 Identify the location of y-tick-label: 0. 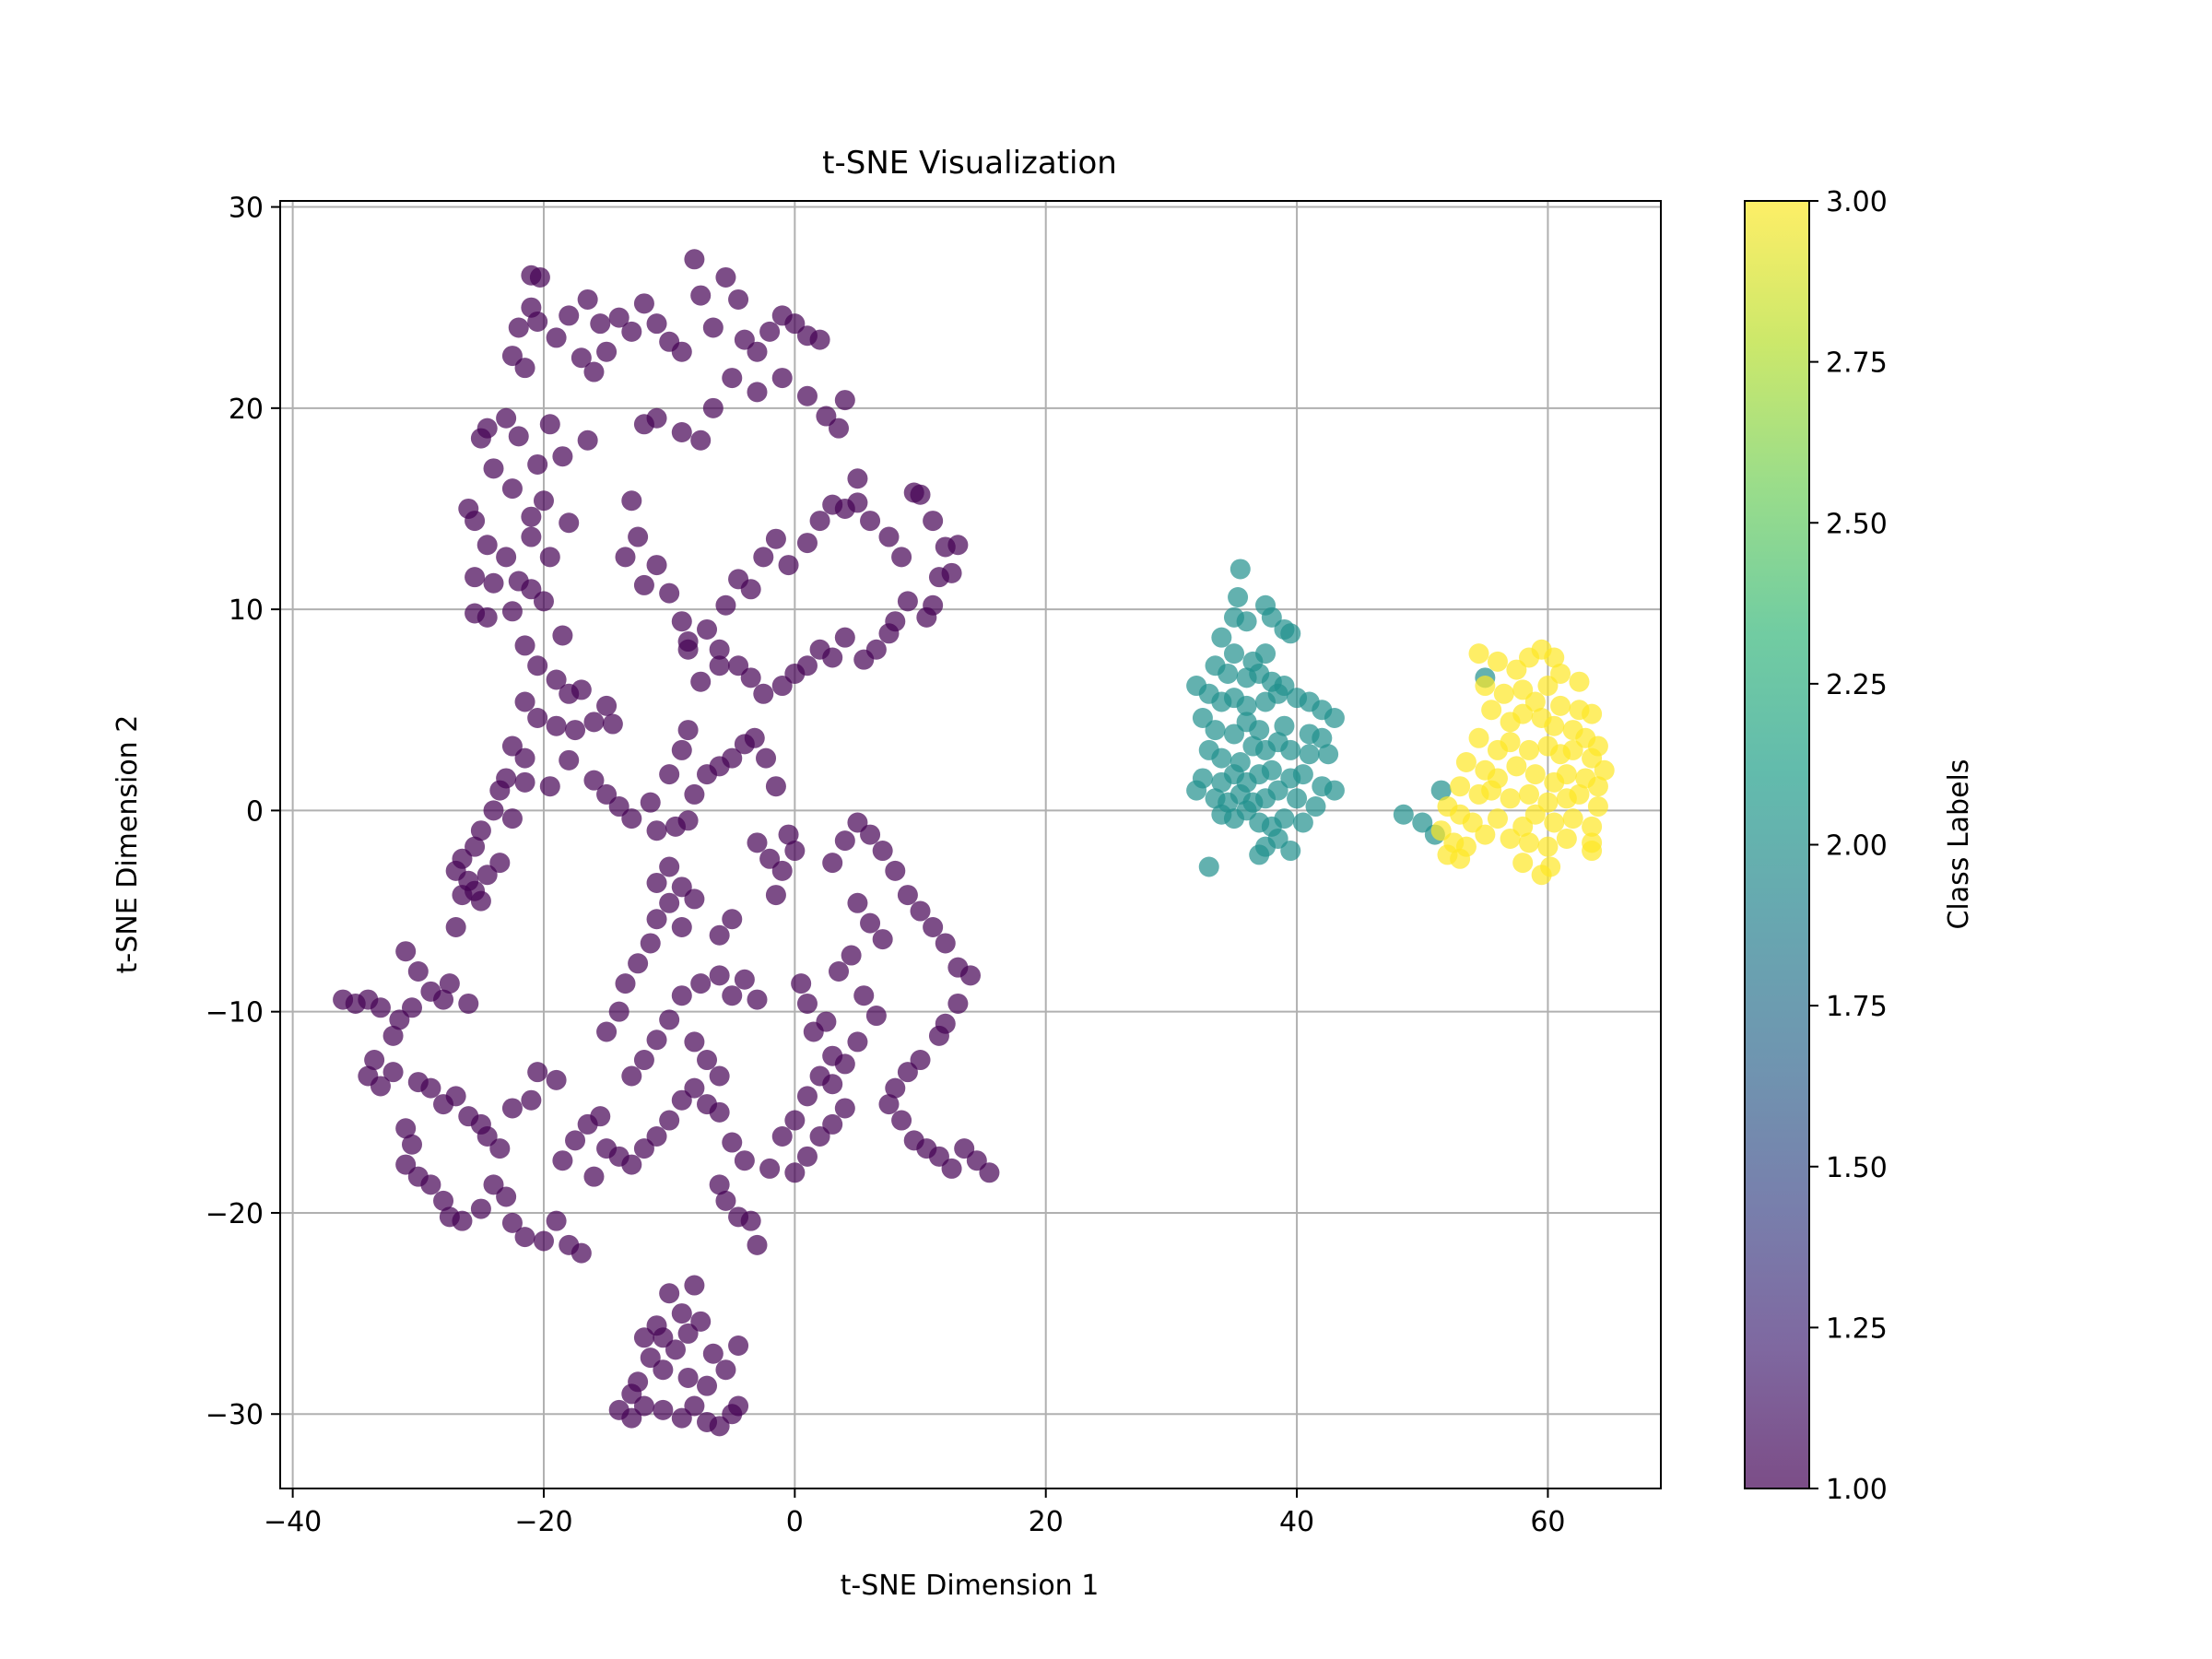
(255, 811).